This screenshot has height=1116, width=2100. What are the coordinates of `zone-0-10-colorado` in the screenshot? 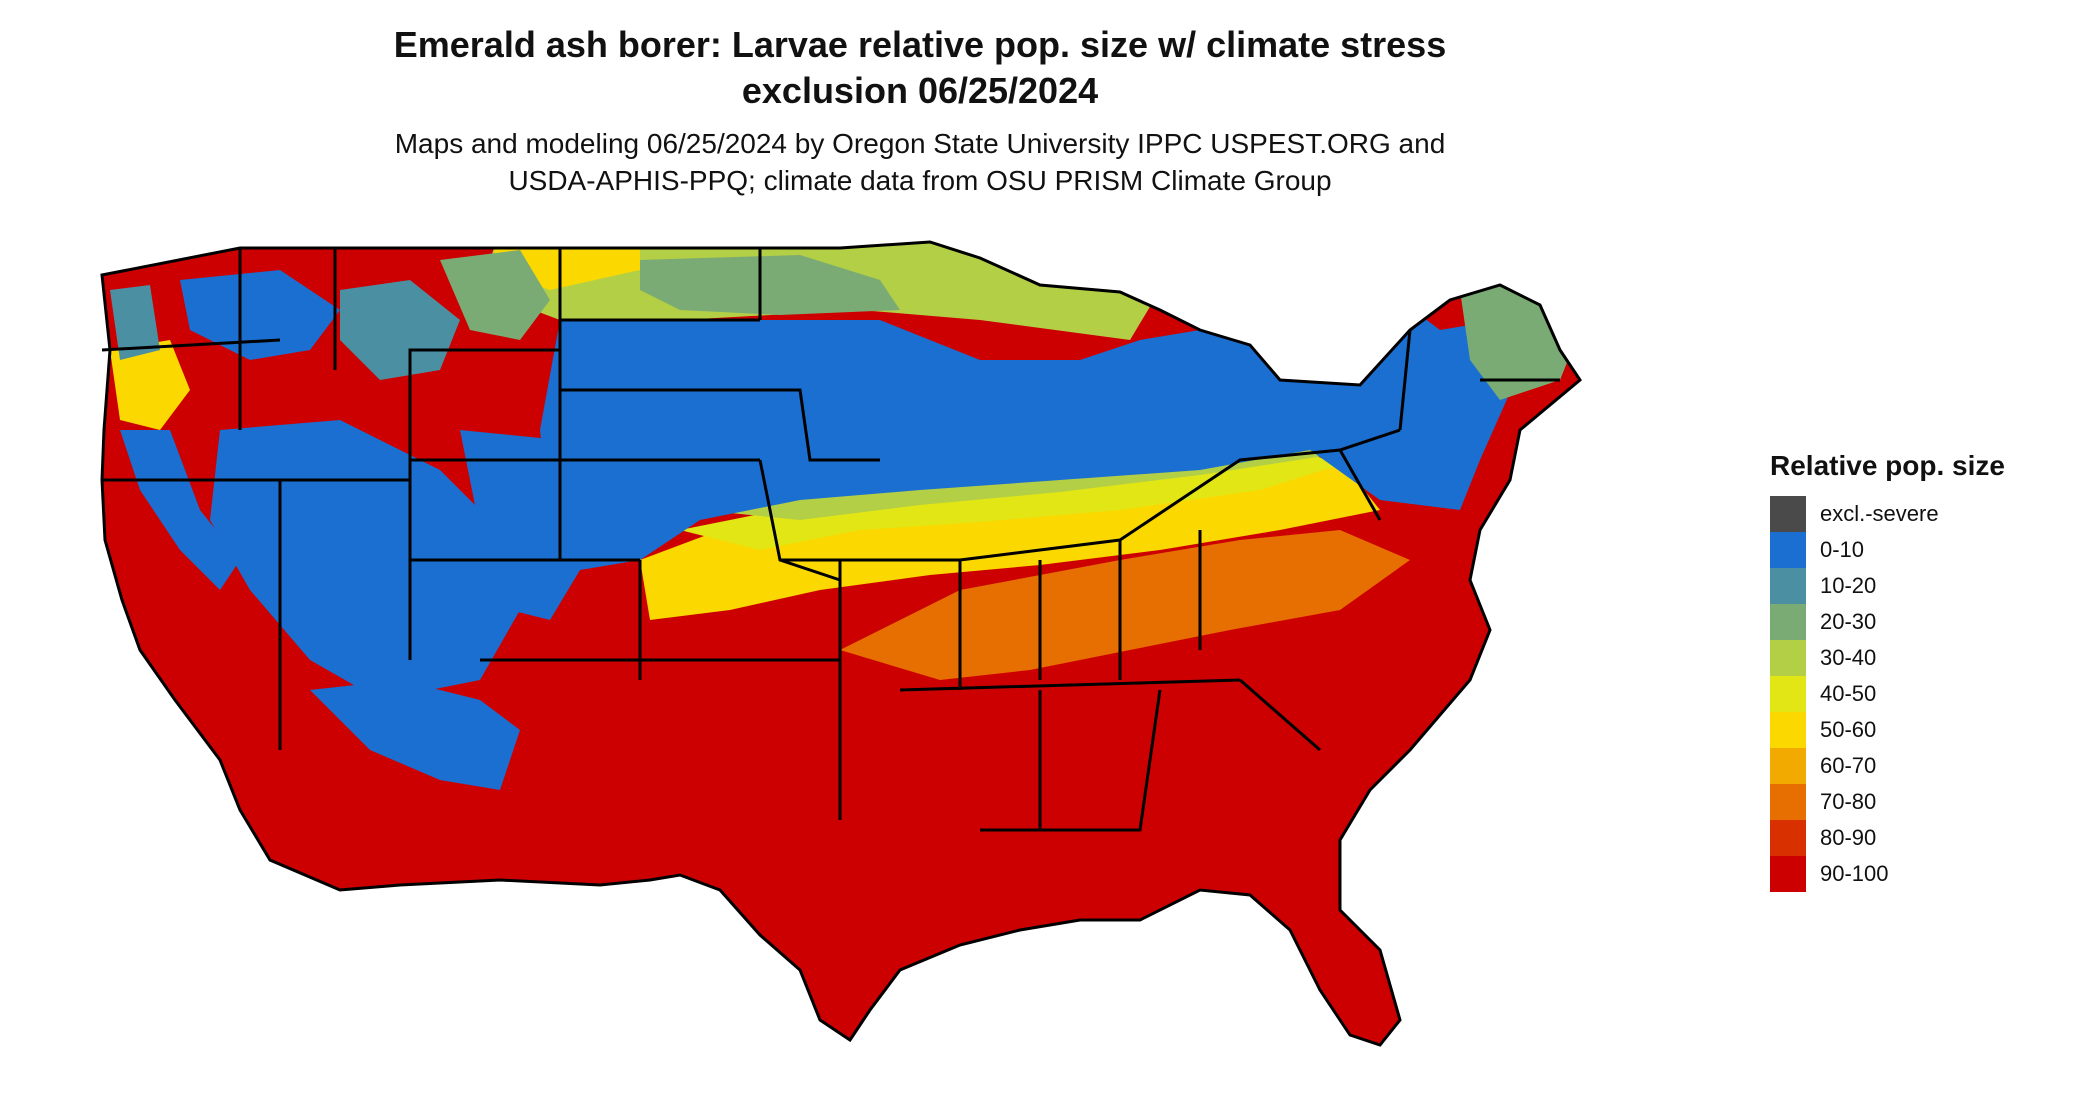 It's located at (530, 525).